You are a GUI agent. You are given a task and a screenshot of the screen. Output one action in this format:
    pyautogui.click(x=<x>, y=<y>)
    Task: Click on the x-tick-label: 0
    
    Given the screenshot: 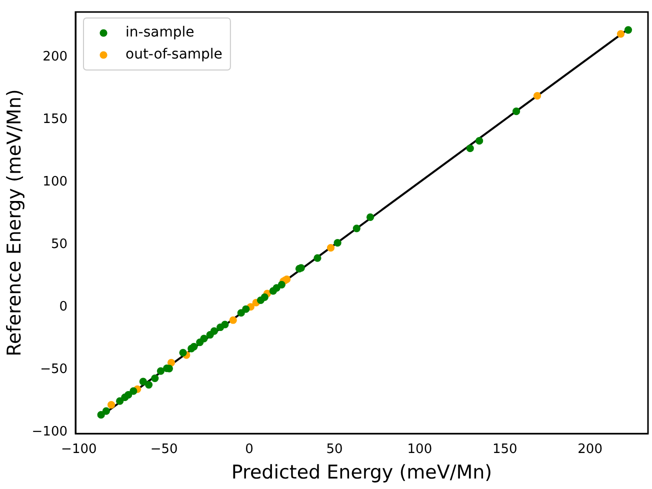 What is the action you would take?
    pyautogui.click(x=249, y=449)
    